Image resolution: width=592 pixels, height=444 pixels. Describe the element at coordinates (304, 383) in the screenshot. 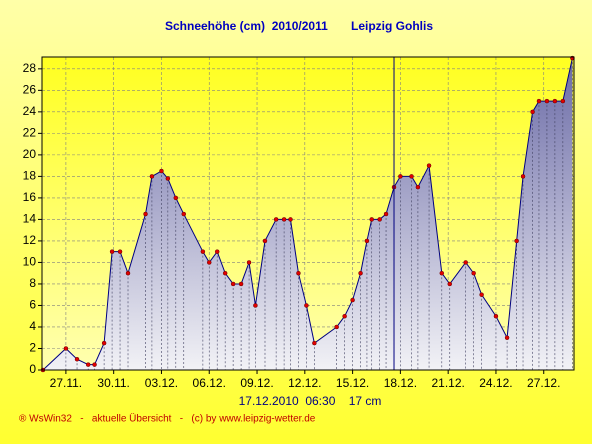

I see `x-tick-label: 12.12.` at that location.